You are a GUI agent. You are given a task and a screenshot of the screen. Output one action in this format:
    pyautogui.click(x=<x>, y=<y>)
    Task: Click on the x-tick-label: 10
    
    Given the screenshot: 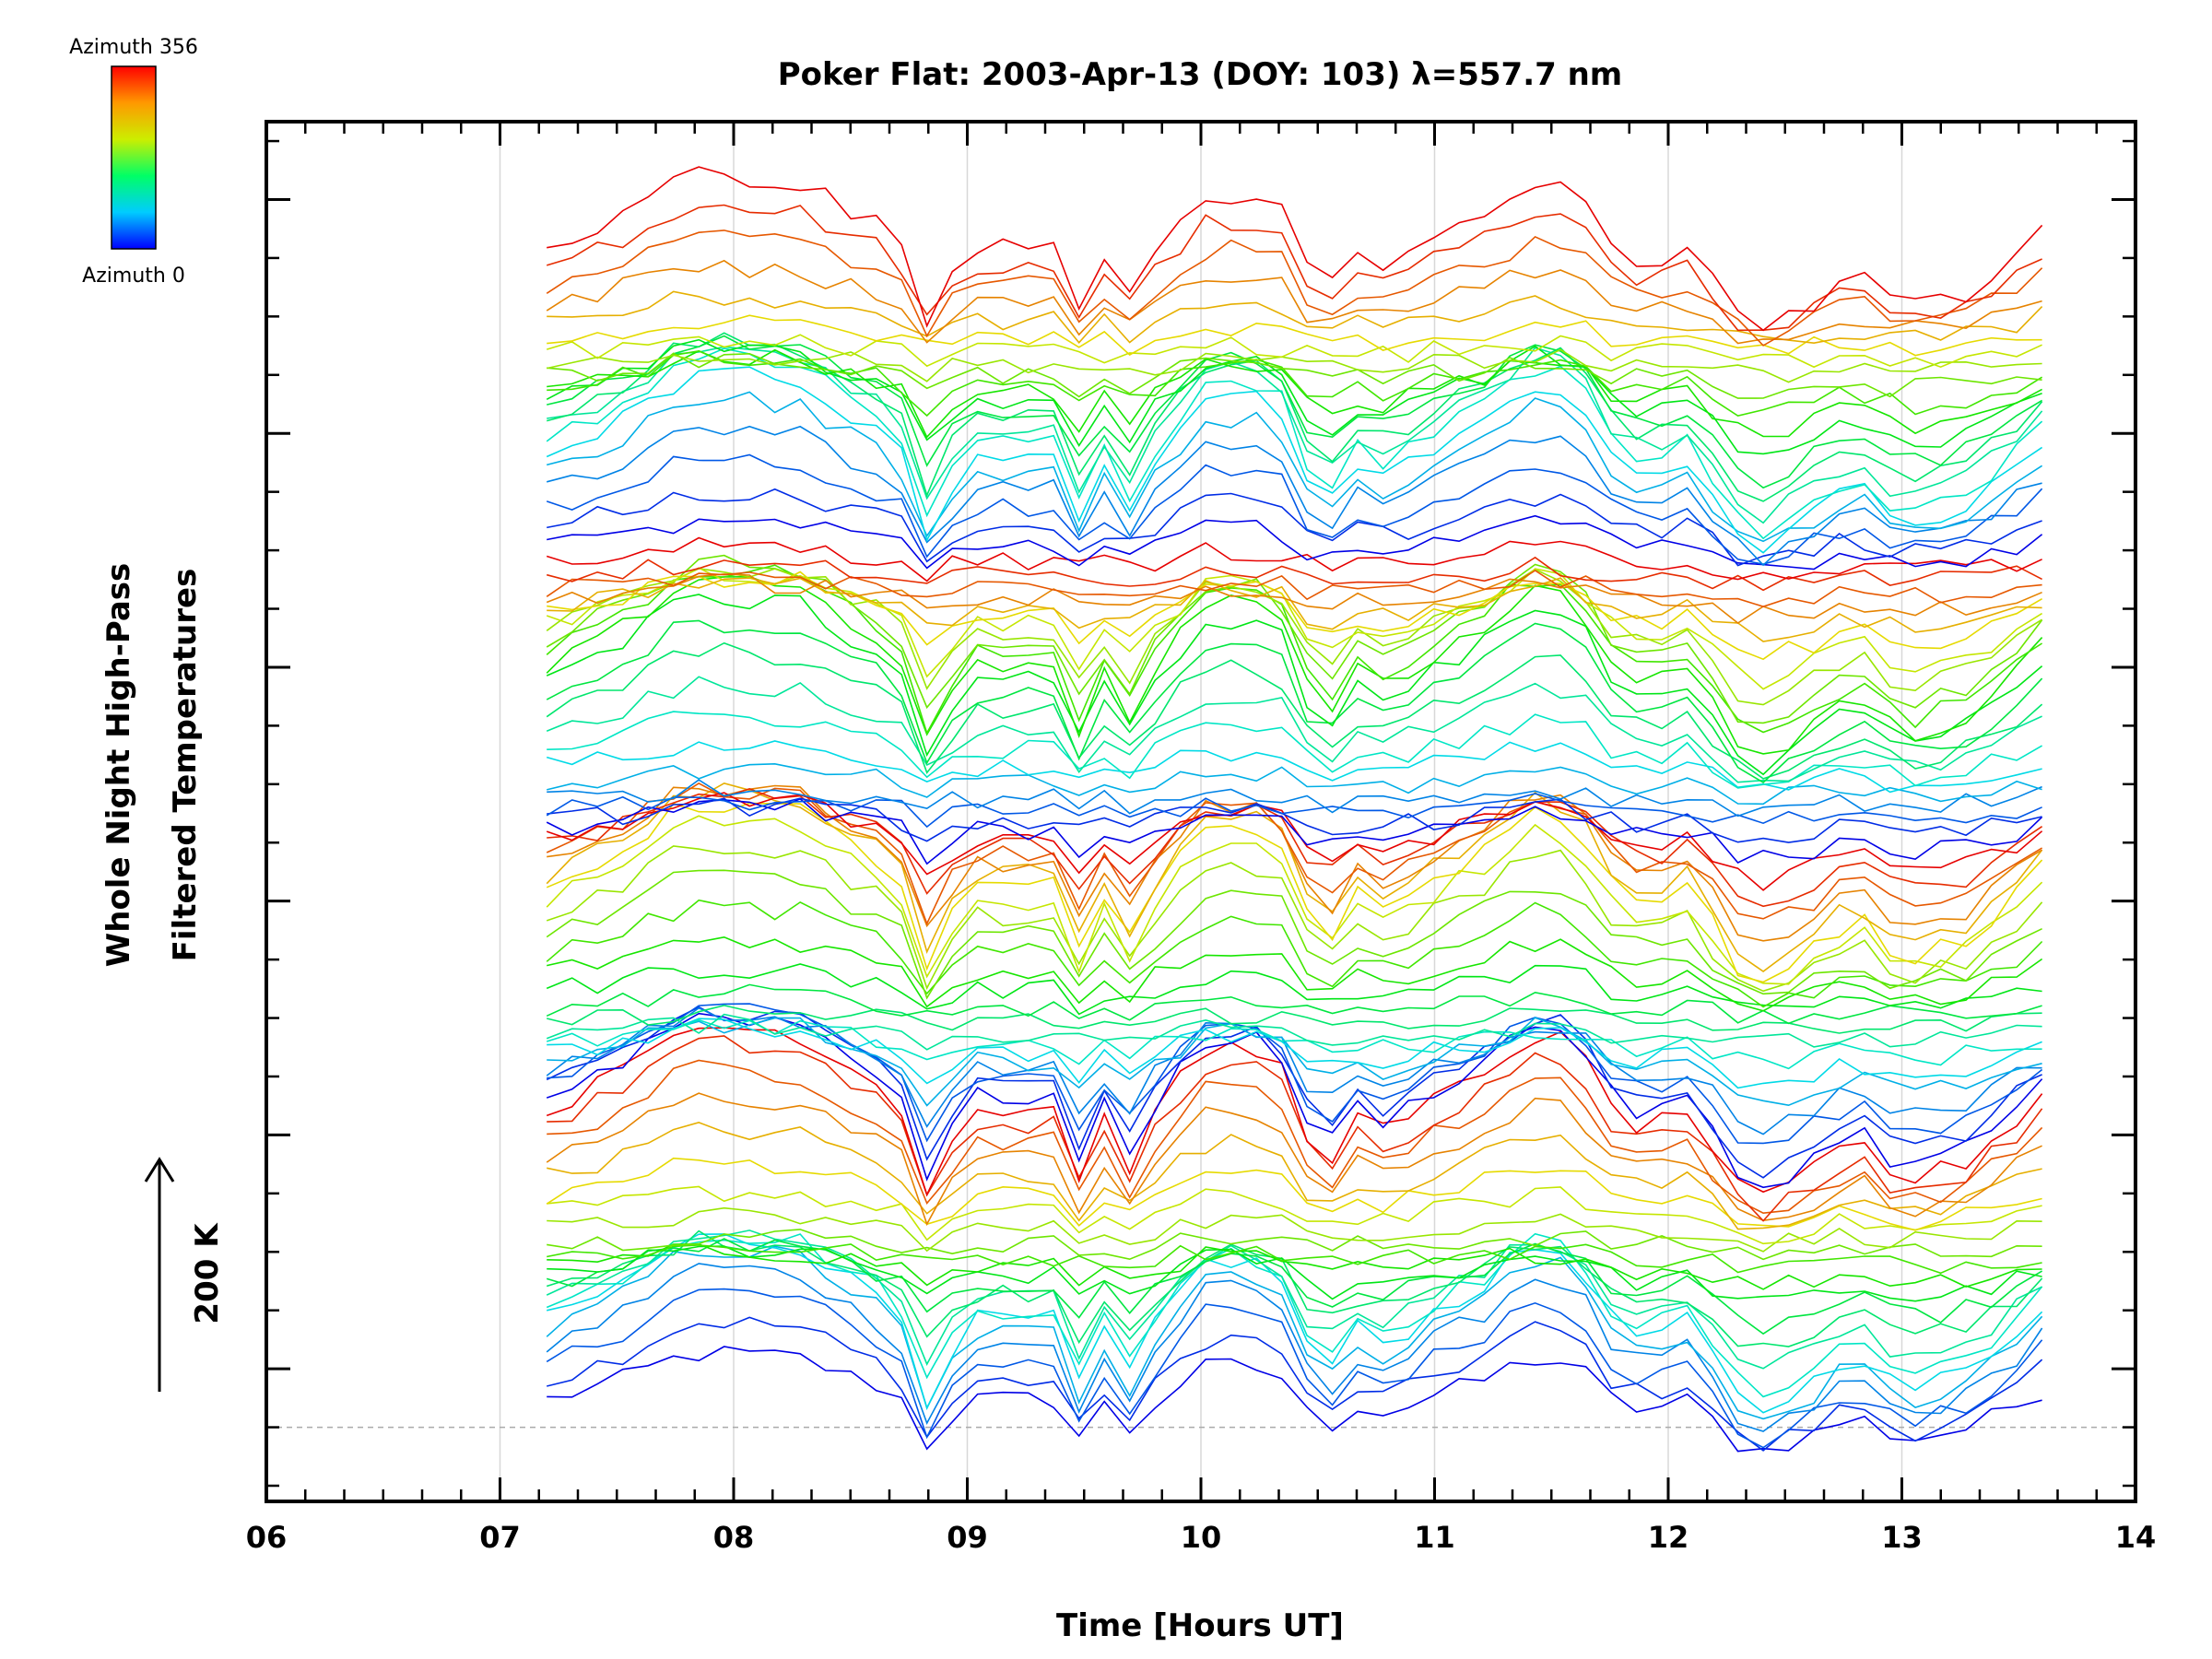 What is the action you would take?
    pyautogui.click(x=1201, y=1537)
    